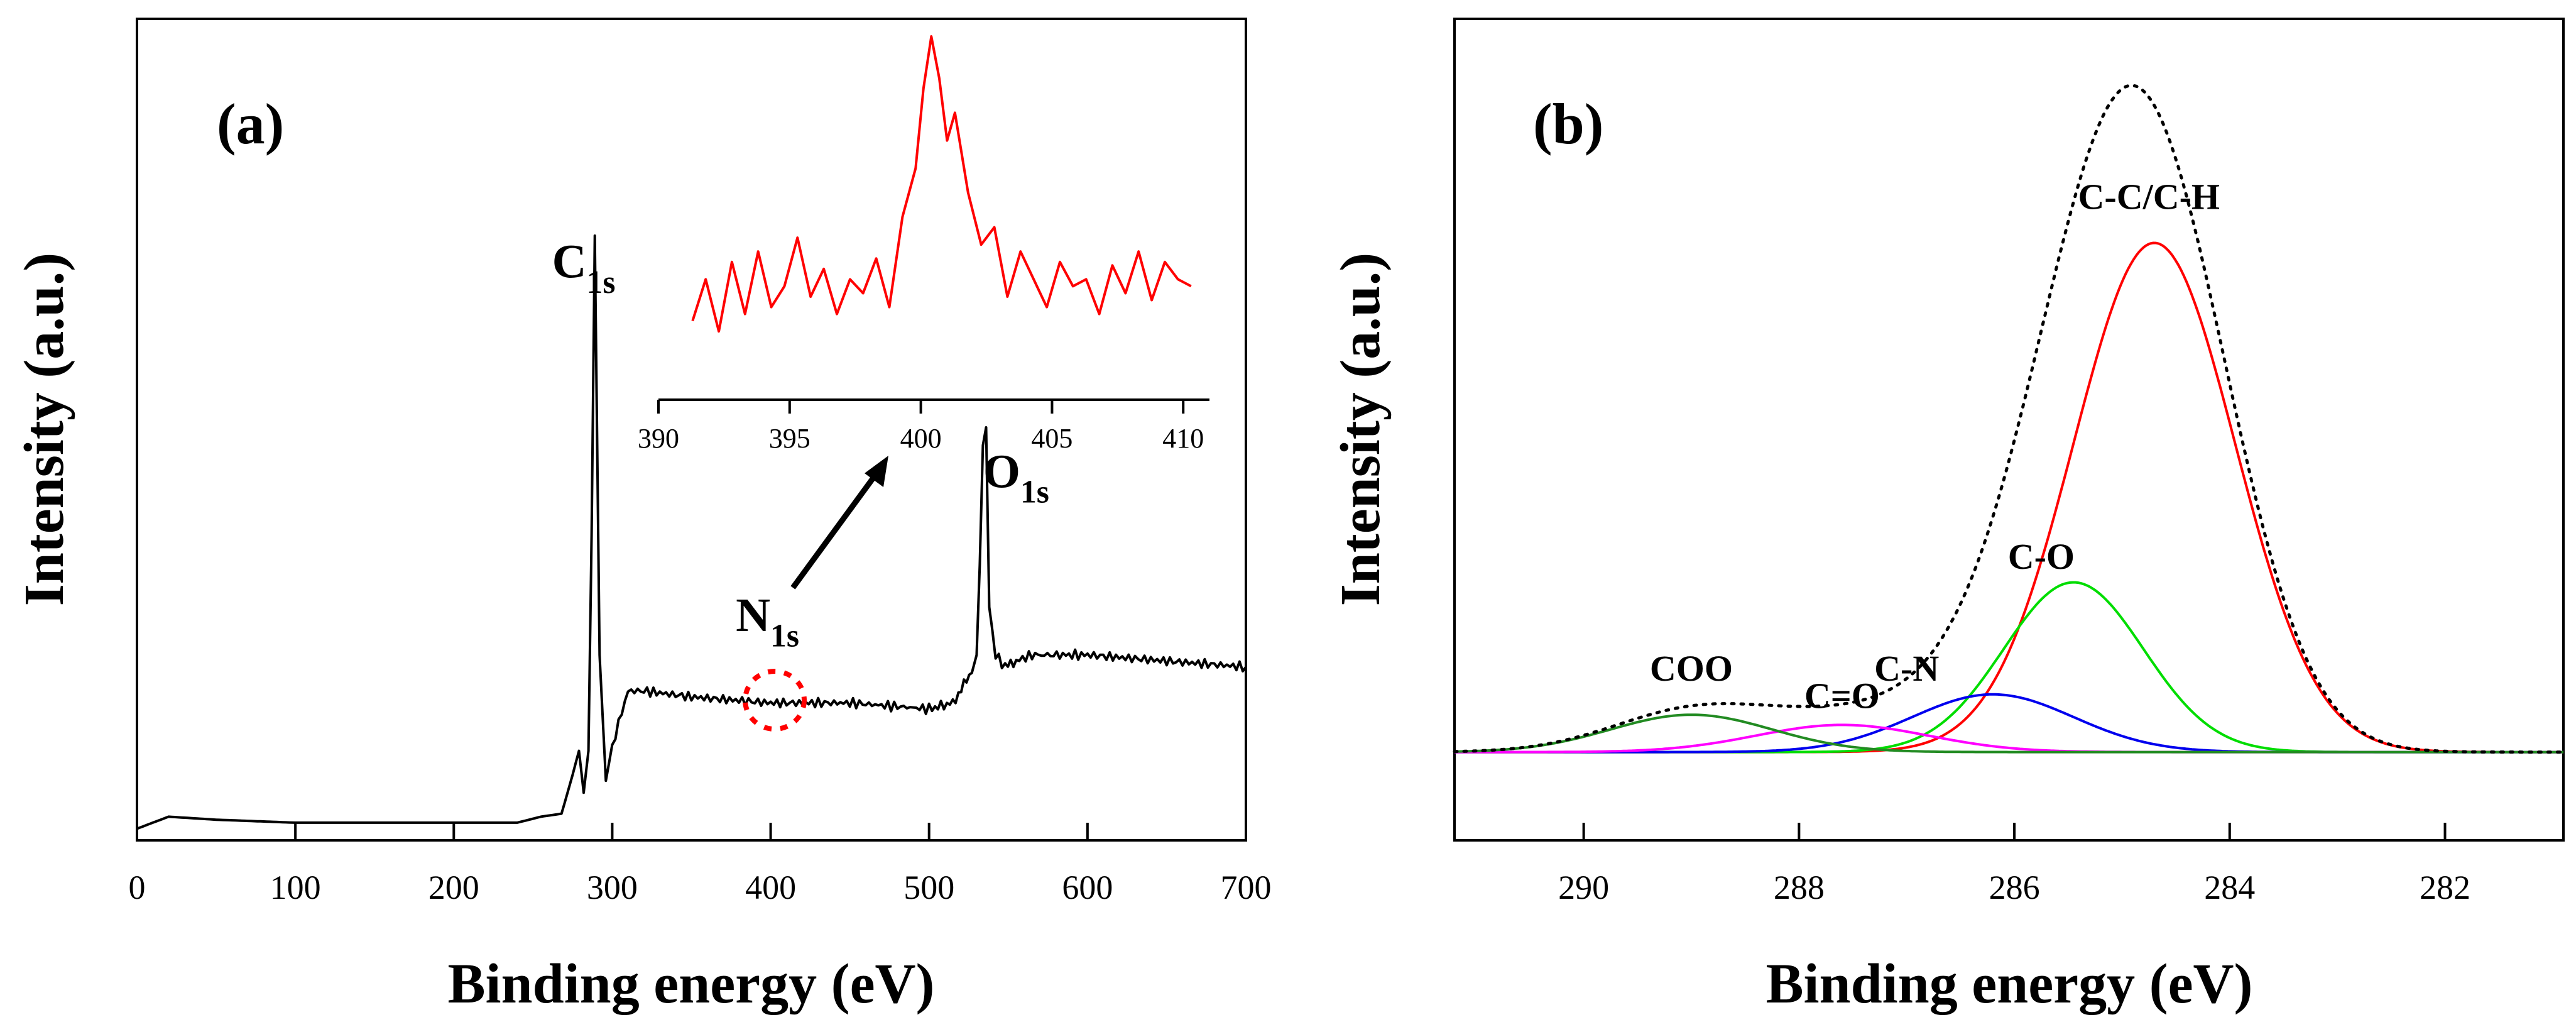 Image resolution: width=2576 pixels, height=1027 pixels. Describe the element at coordinates (454, 888) in the screenshot. I see `panel-a-x-tick-label: 200` at that location.